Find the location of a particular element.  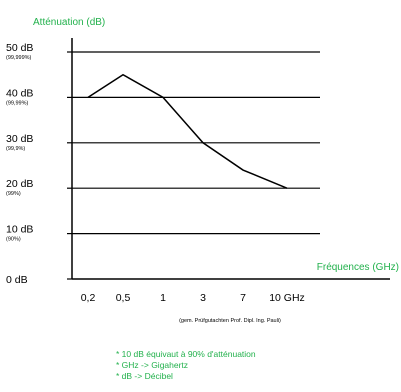

footnote-item: 10 dB équivaut à 90% d'atténuation is located at coordinates (186, 354).